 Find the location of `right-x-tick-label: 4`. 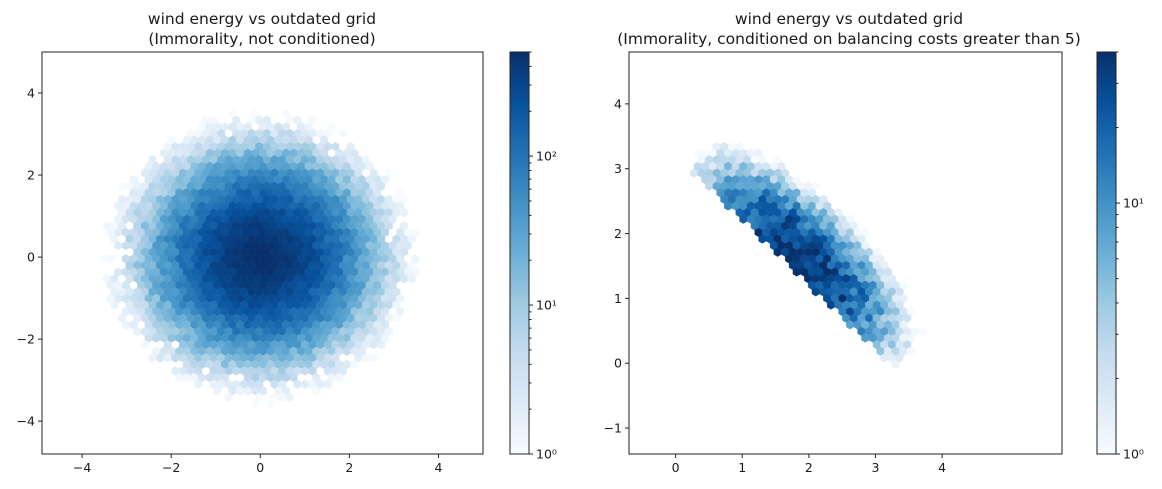

right-x-tick-label: 4 is located at coordinates (942, 467).